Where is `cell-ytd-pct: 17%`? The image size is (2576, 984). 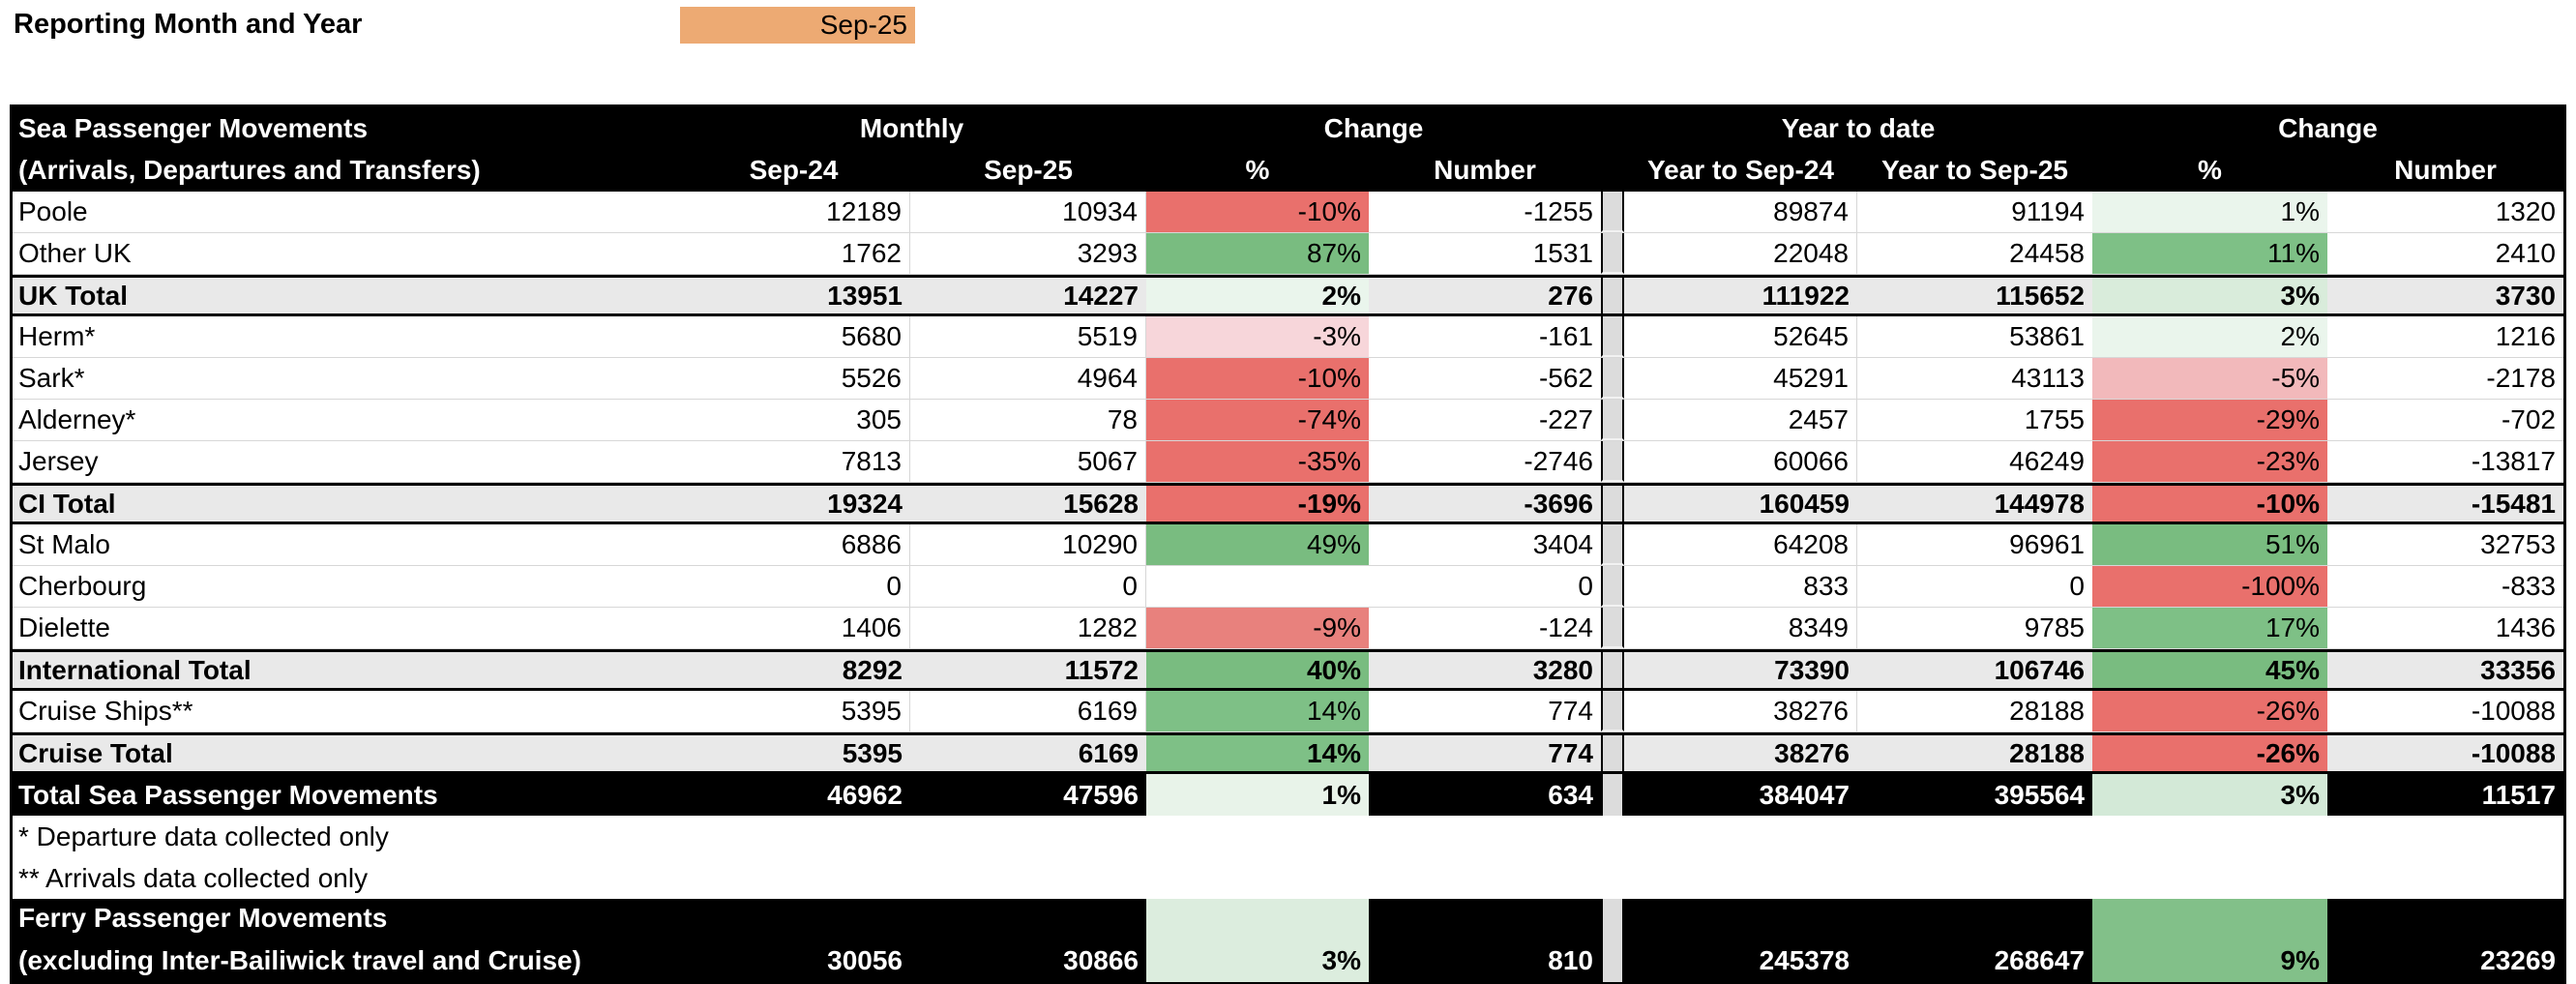 cell-ytd-pct: 17% is located at coordinates (2209, 628).